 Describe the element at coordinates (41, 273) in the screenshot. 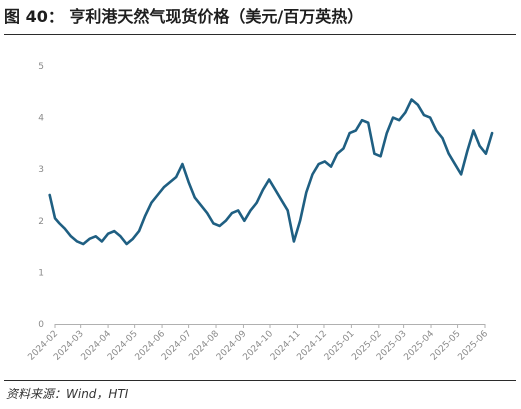

I see `y-tick-label: 1` at that location.